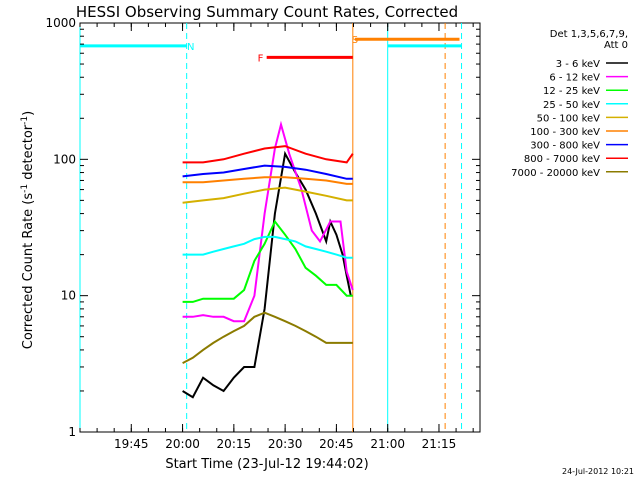 This screenshot has width=640, height=480. Describe the element at coordinates (182, 444) in the screenshot. I see `x-tick-label: 20:00` at that location.